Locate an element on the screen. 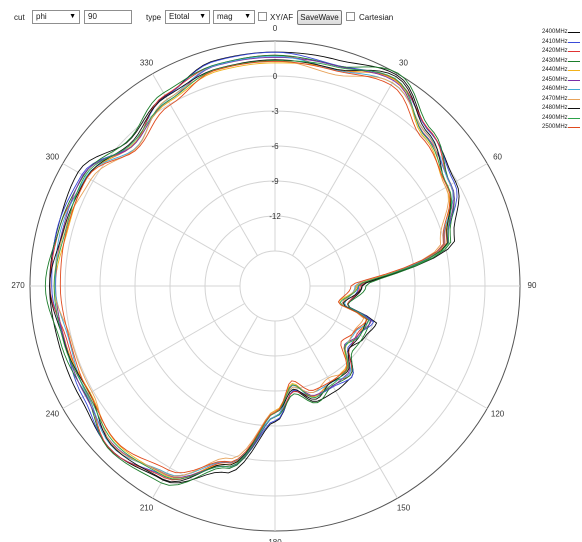 This screenshot has width=582, height=542. legend-item: 2480MHz is located at coordinates (560, 109).